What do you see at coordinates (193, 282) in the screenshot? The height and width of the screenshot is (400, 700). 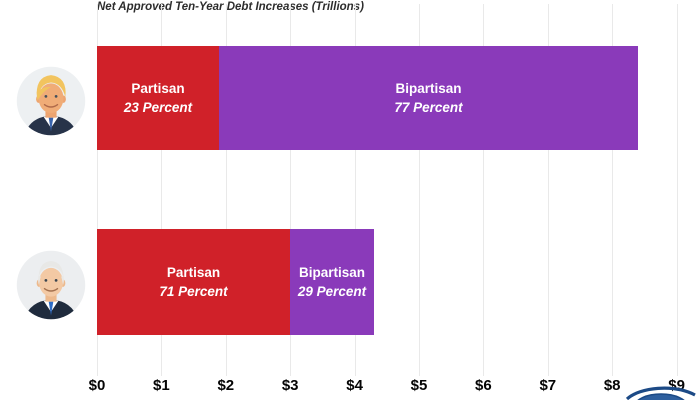 I see `bar-segment-partisan-biden: Partisan 71 Percent` at bounding box center [193, 282].